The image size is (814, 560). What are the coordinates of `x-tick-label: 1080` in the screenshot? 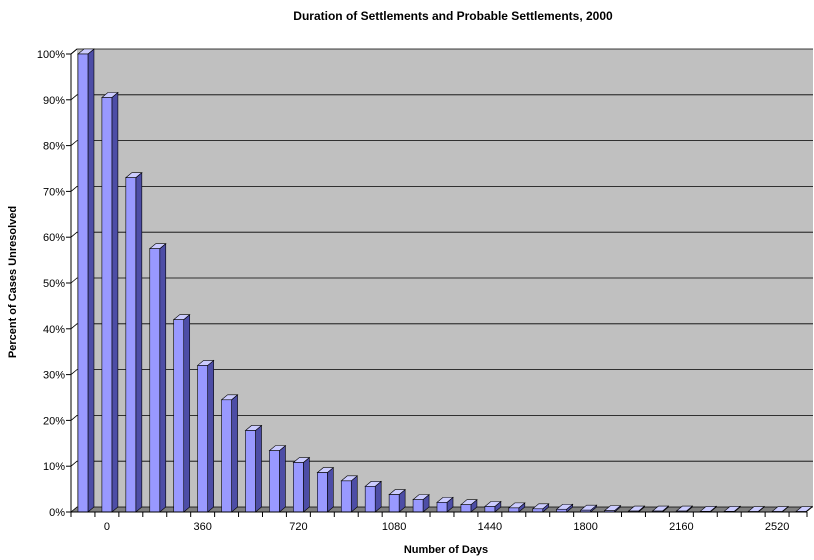 It's located at (394, 527).